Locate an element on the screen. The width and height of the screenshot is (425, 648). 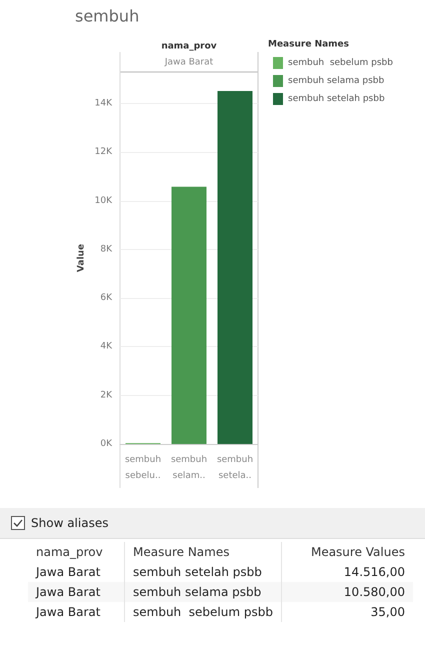
y-tick-label: 8K is located at coordinates (107, 249).